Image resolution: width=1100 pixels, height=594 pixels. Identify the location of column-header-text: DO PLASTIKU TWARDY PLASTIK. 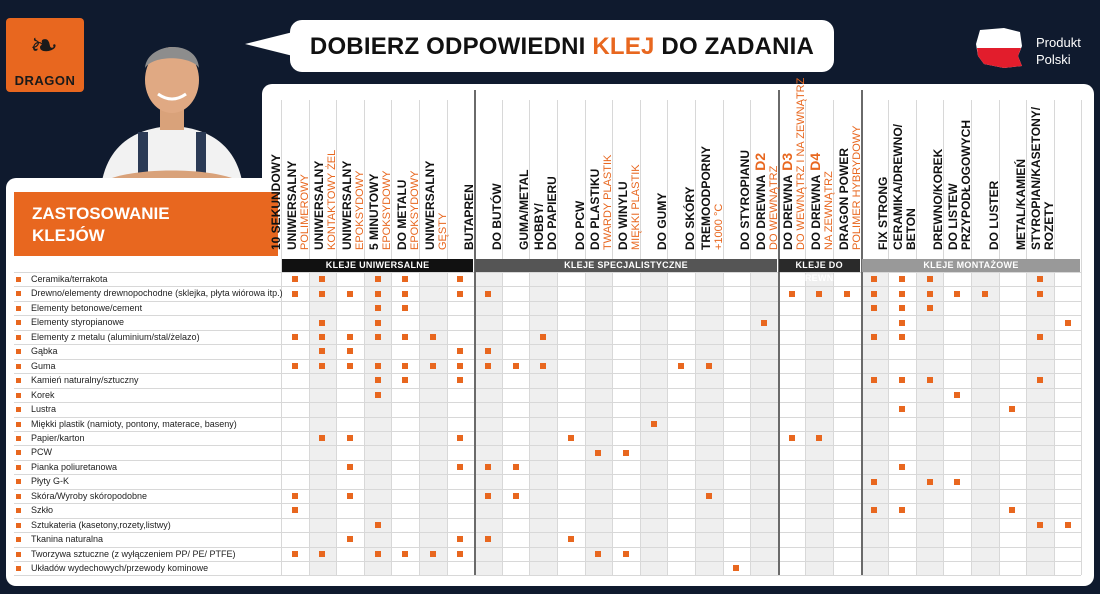
(601, 171).